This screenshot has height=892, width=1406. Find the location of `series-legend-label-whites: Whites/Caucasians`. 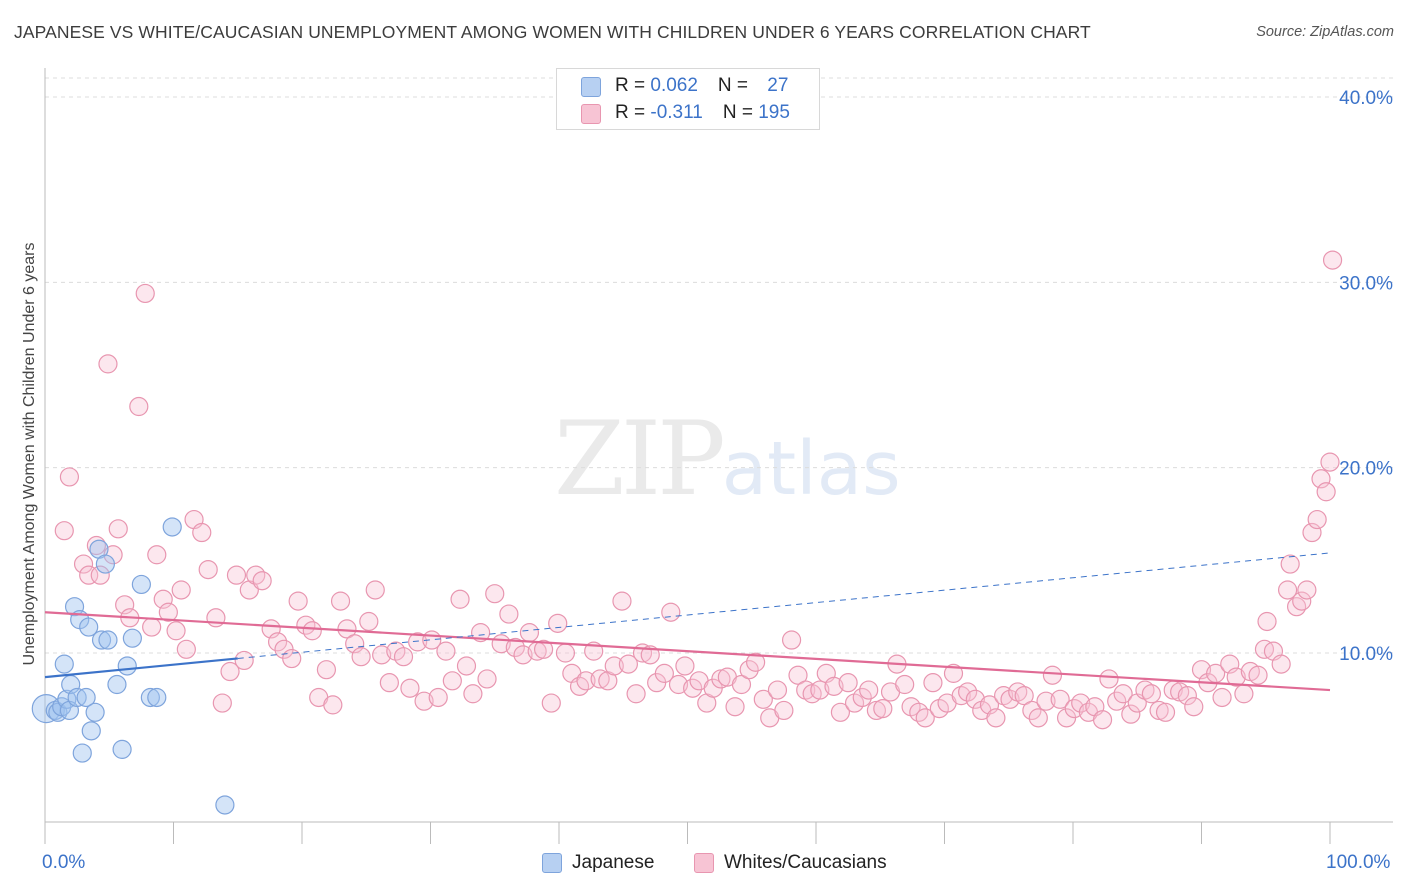

series-legend-label-whites: Whites/Caucasians is located at coordinates (805, 862).